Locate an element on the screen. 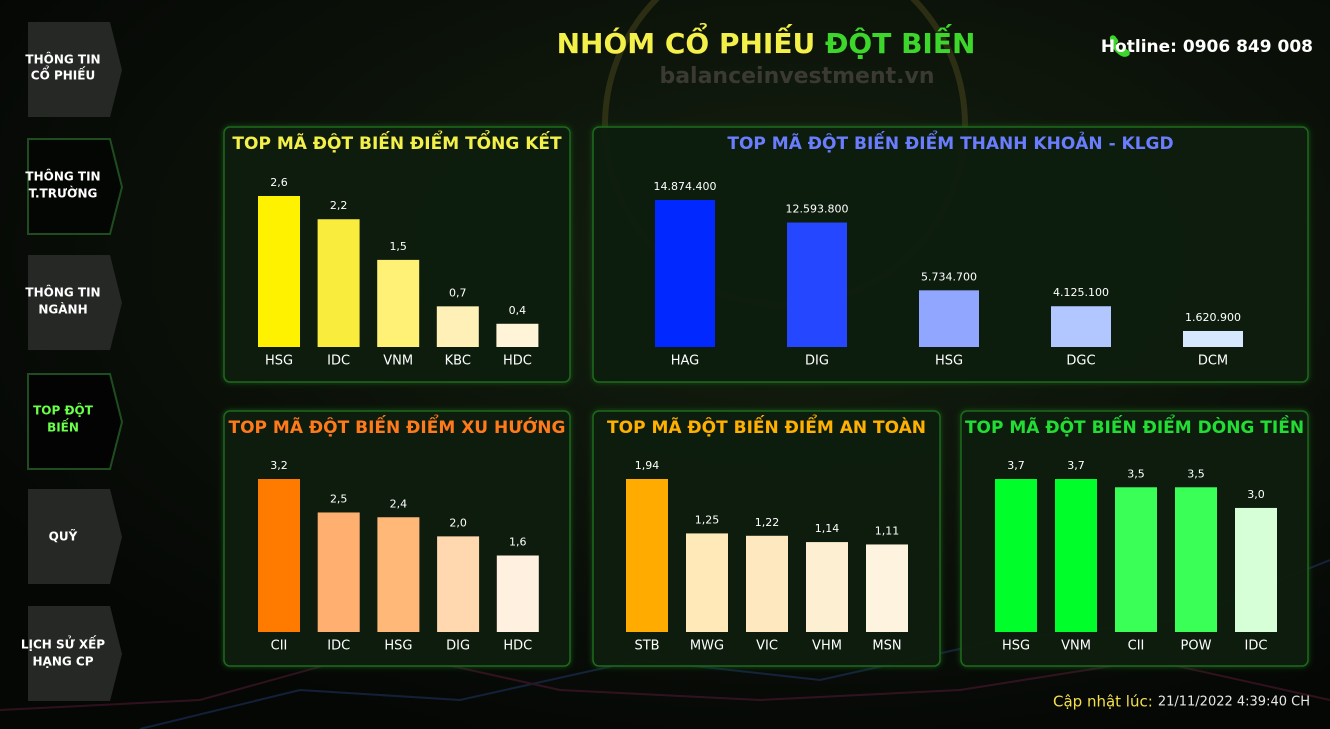 This screenshot has width=1330, height=729. value-label: 1,6 is located at coordinates (518, 542).